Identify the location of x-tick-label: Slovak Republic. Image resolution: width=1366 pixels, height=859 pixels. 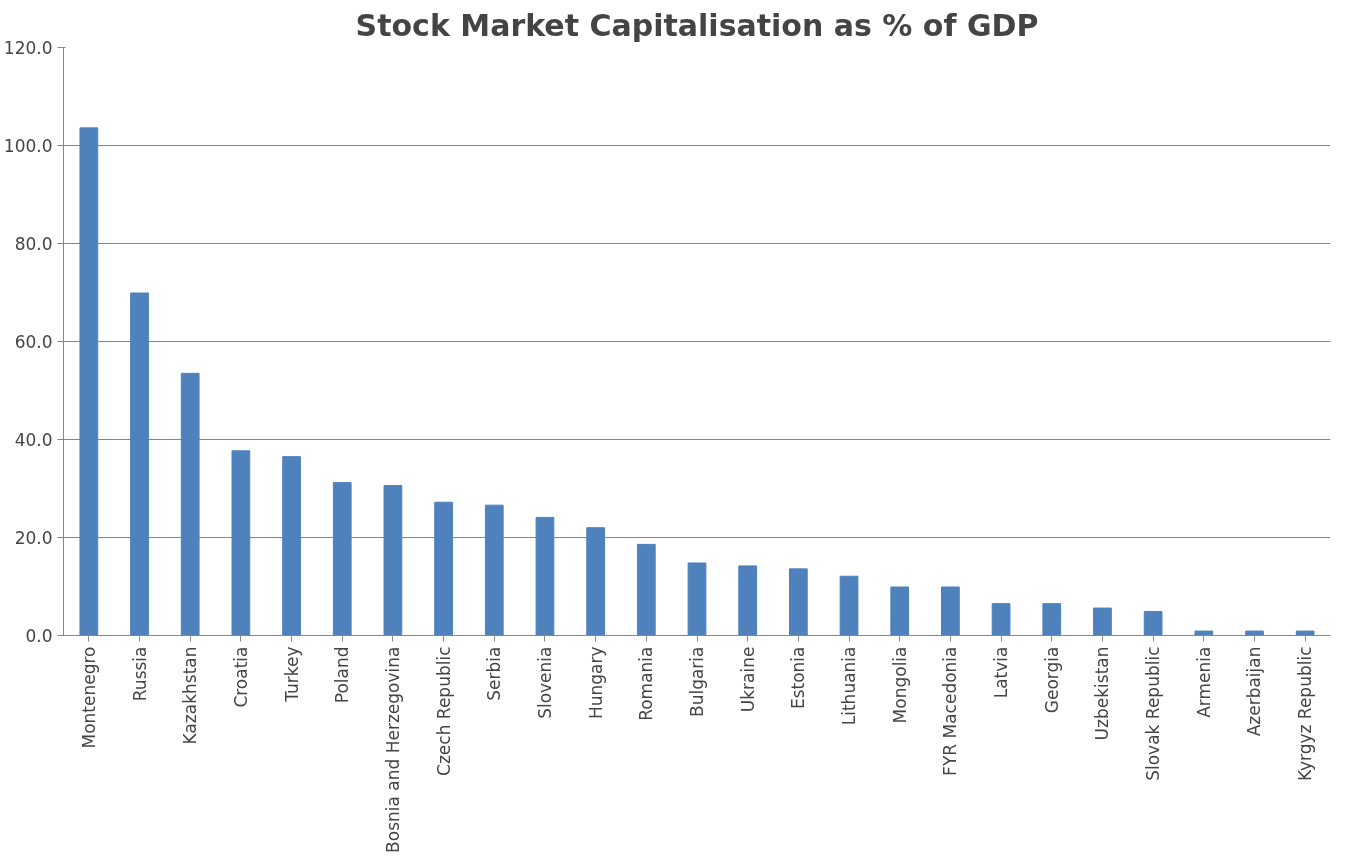
(1153, 713).